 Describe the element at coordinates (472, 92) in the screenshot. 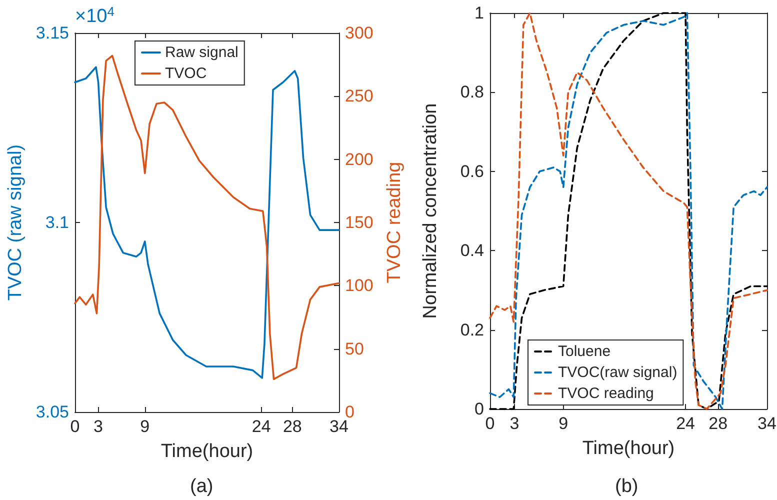

I see `y-tick-label: 0.8` at that location.